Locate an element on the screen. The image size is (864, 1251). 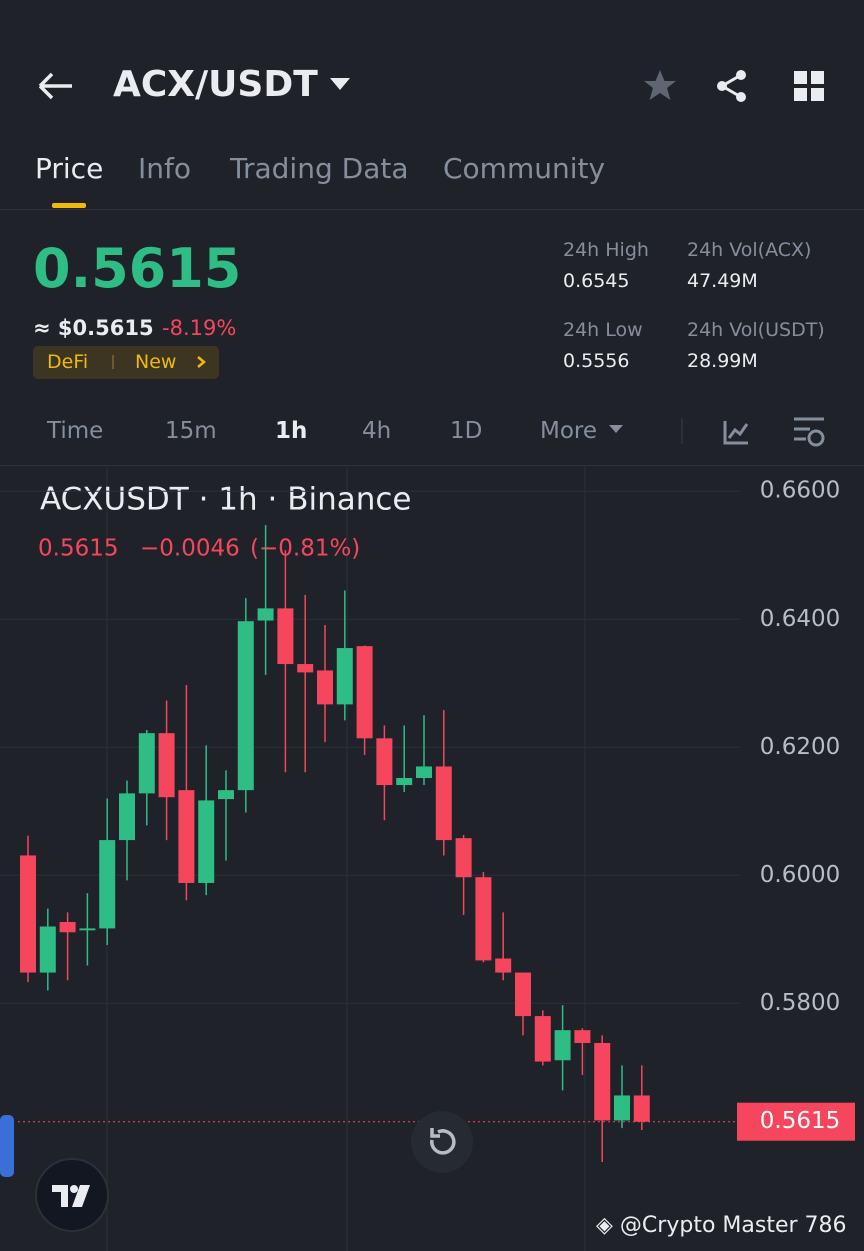
fiat-price: ≈ $0.5615 is located at coordinates (93, 328).